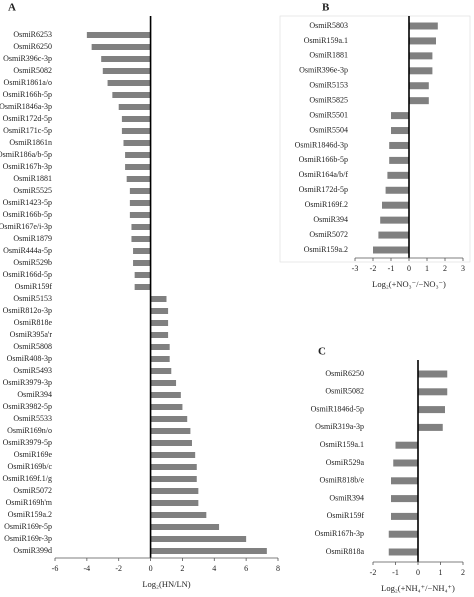 This screenshot has height=597, width=474. I want to click on category-label: OsmiR169r-3p, so click(28, 538).